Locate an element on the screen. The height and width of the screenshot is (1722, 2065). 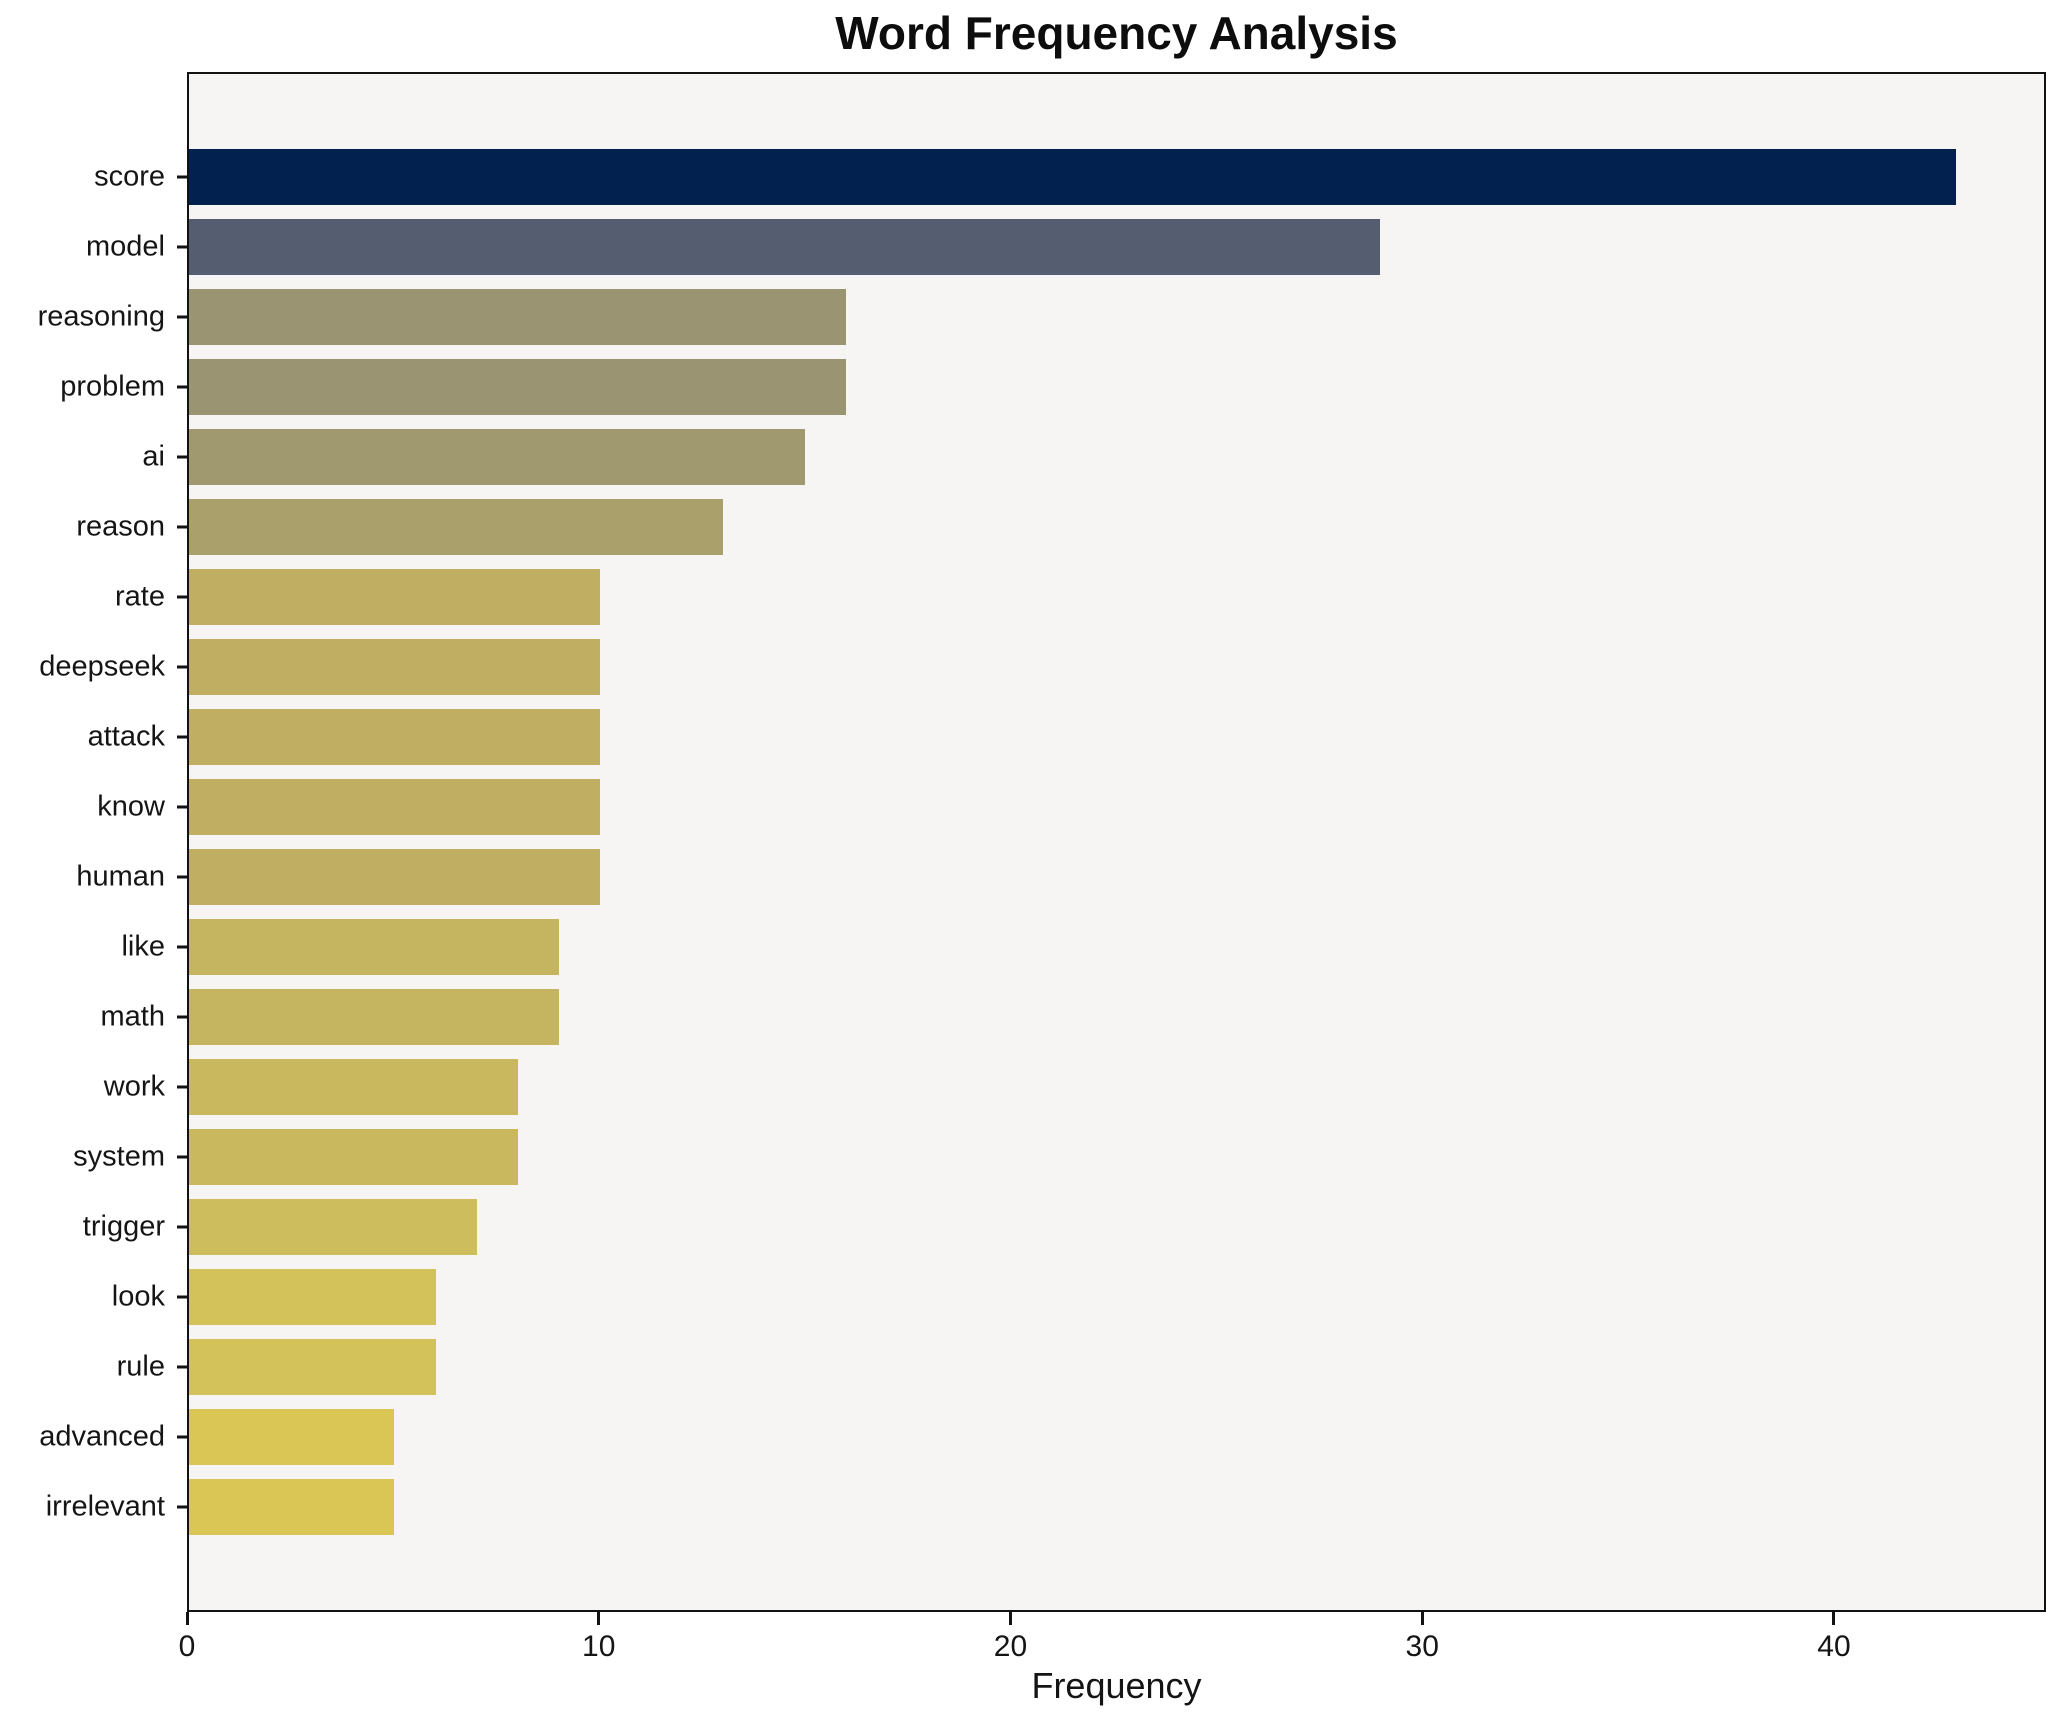
bar-ai is located at coordinates (497, 457).